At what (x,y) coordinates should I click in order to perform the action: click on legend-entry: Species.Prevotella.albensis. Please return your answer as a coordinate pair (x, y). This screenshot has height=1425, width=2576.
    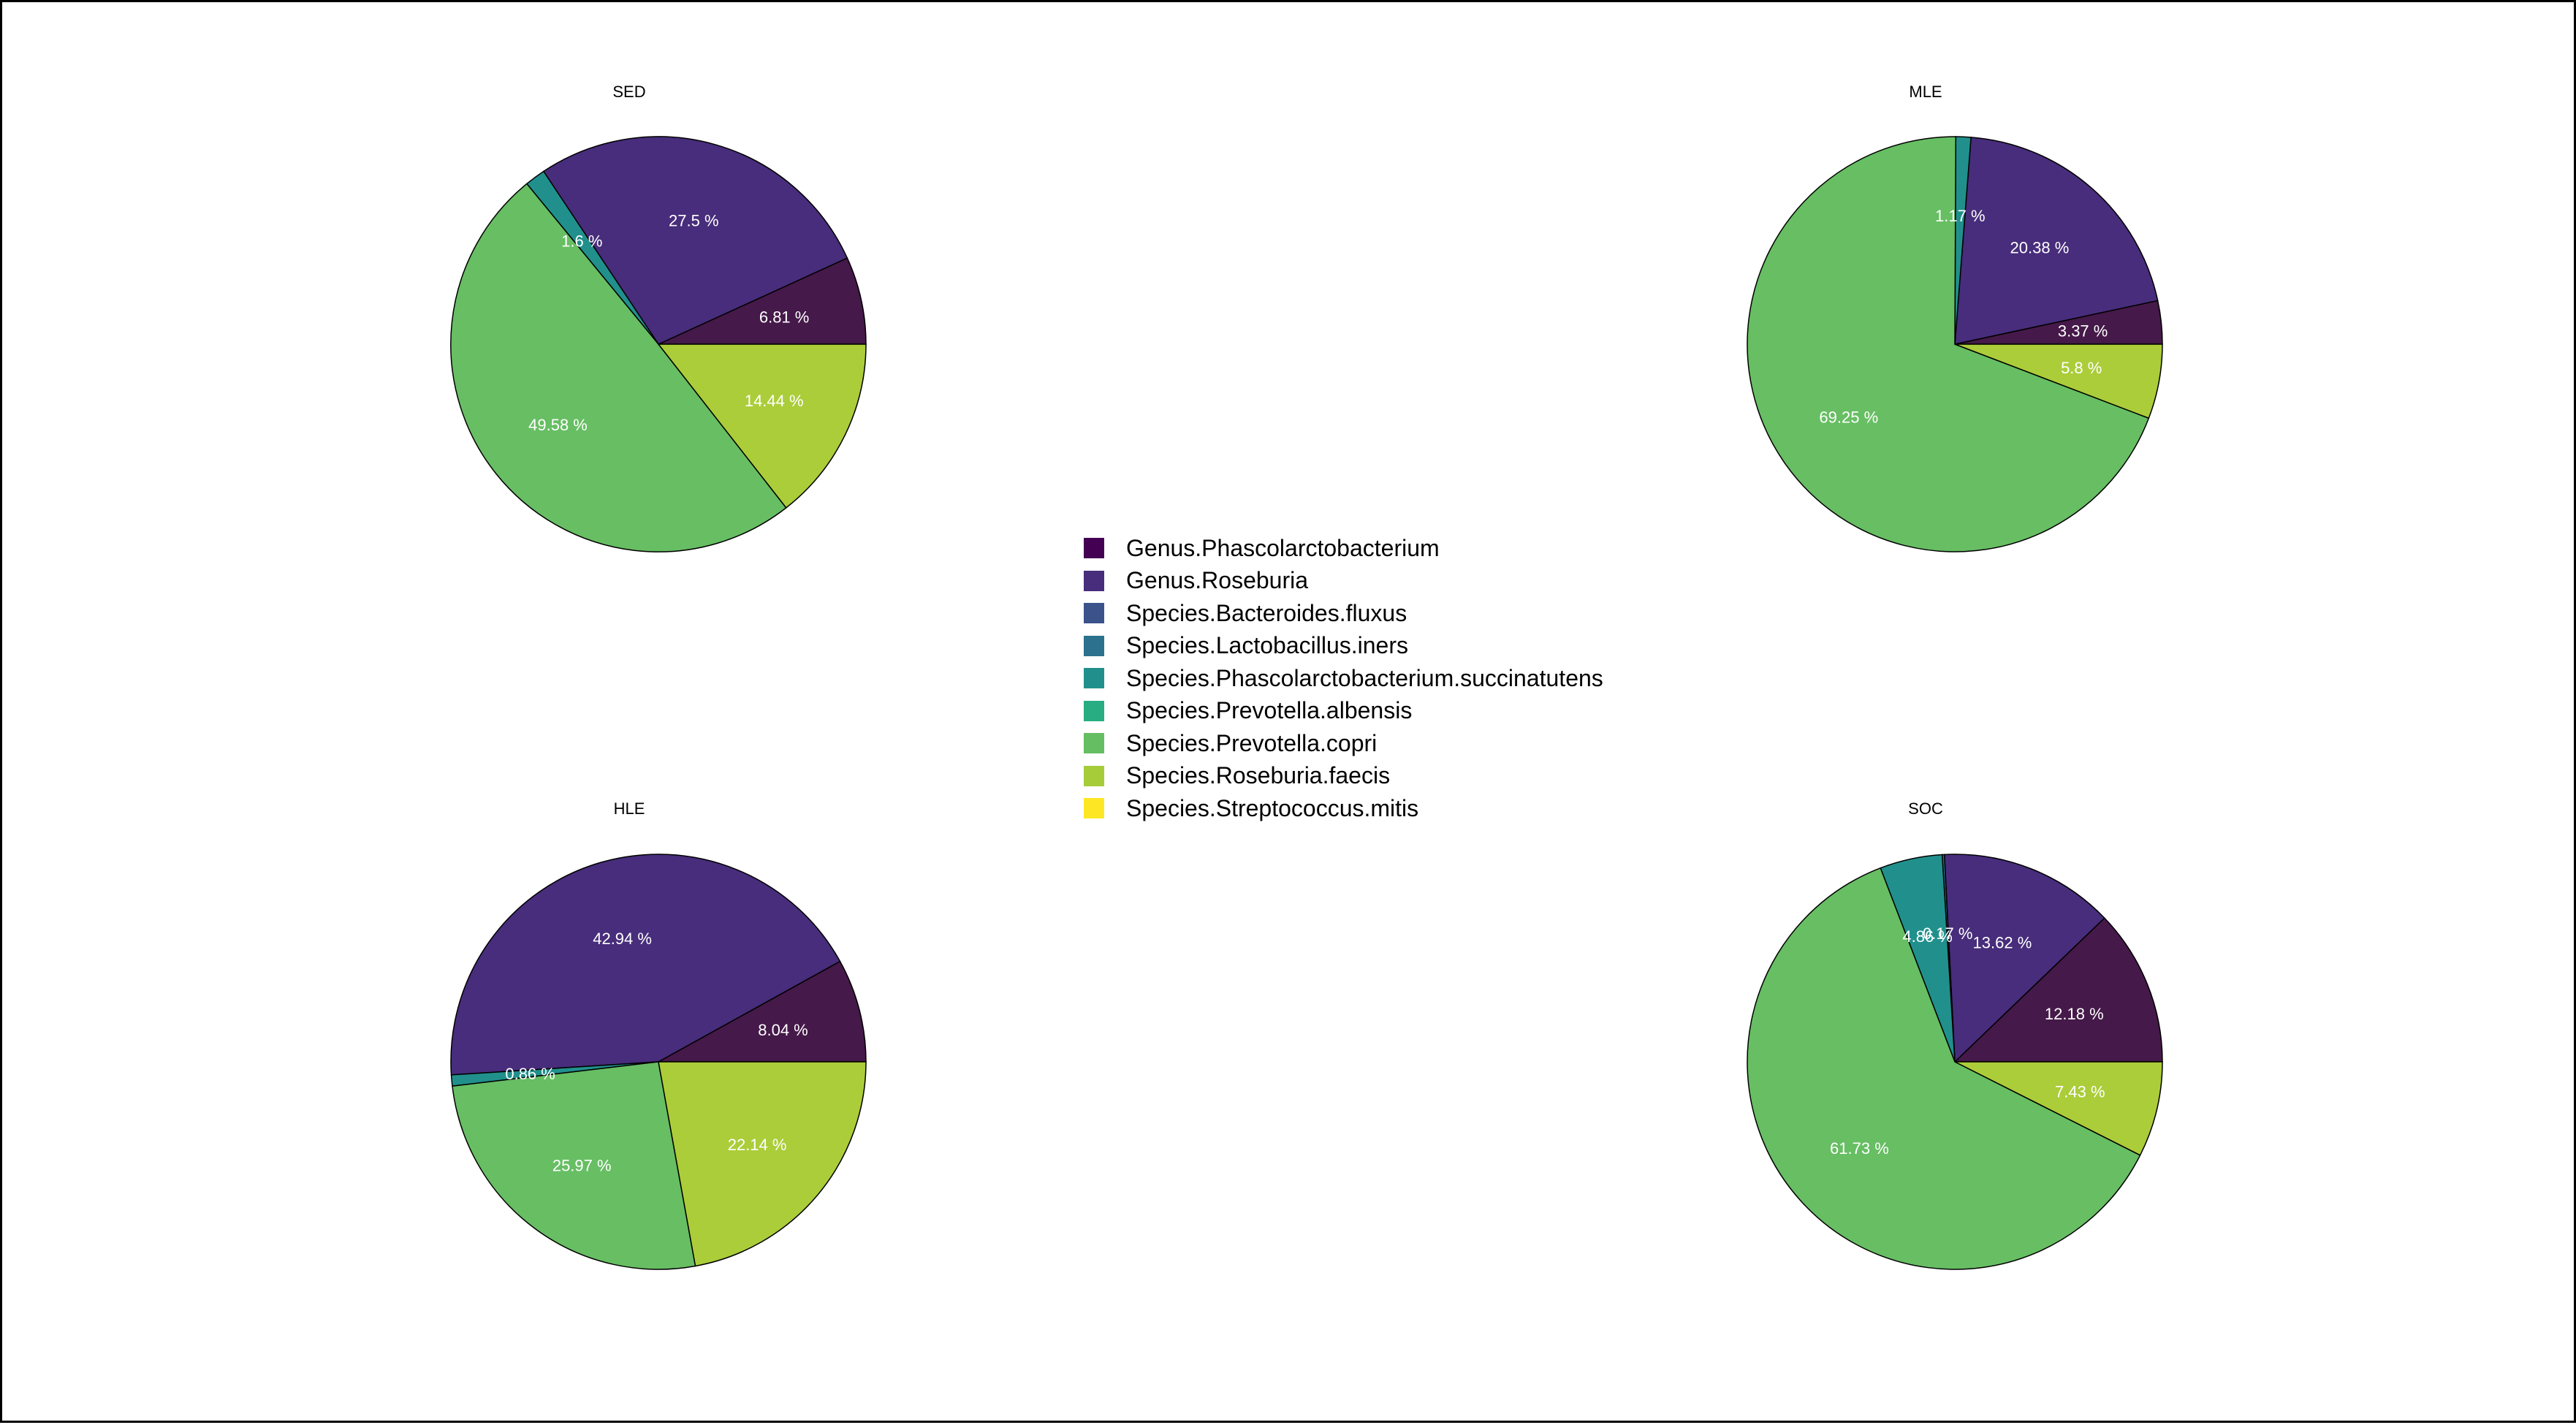
    Looking at the image, I should click on (1412, 711).